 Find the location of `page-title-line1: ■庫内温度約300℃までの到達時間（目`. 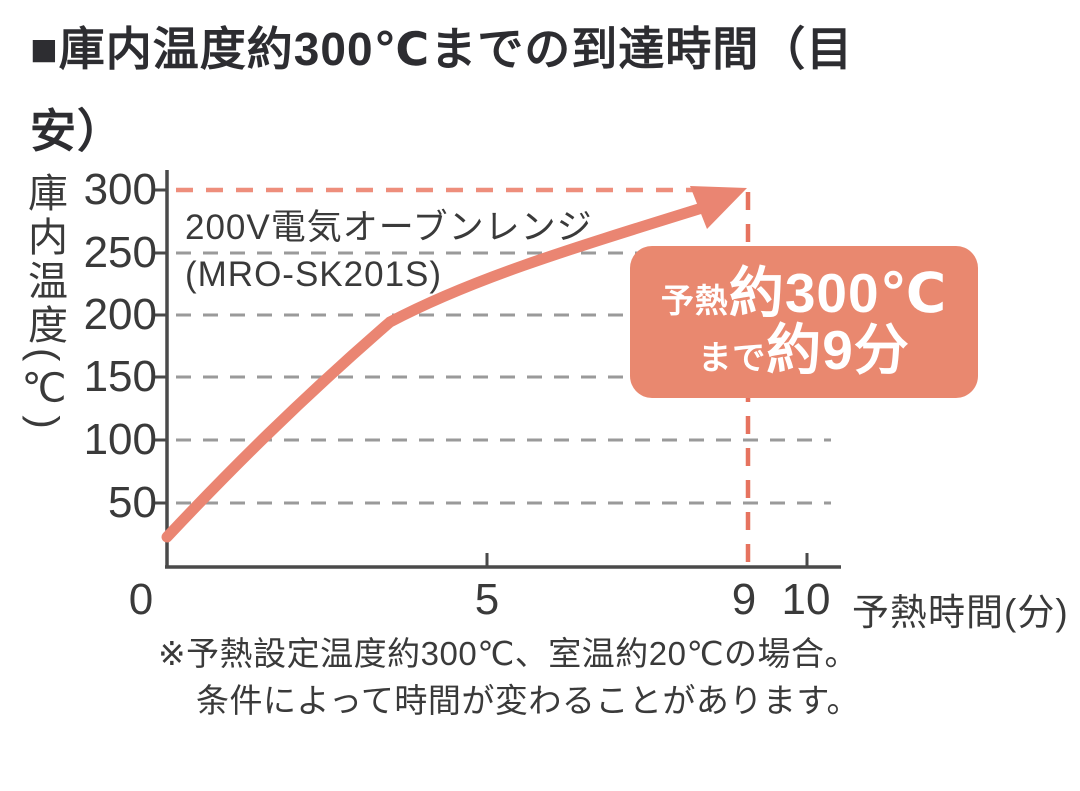

page-title-line1: ■庫内温度約300℃までの到達時間（目 is located at coordinates (442, 49).